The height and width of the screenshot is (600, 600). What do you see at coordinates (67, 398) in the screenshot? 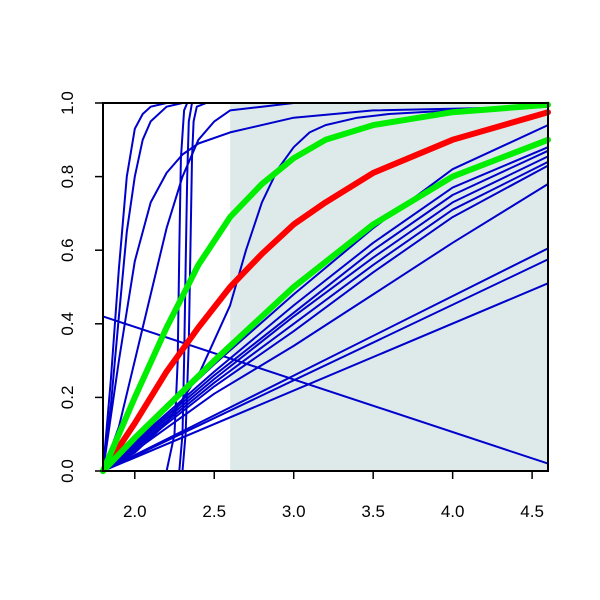
I see `y-tick-label: 0.2` at bounding box center [67, 398].